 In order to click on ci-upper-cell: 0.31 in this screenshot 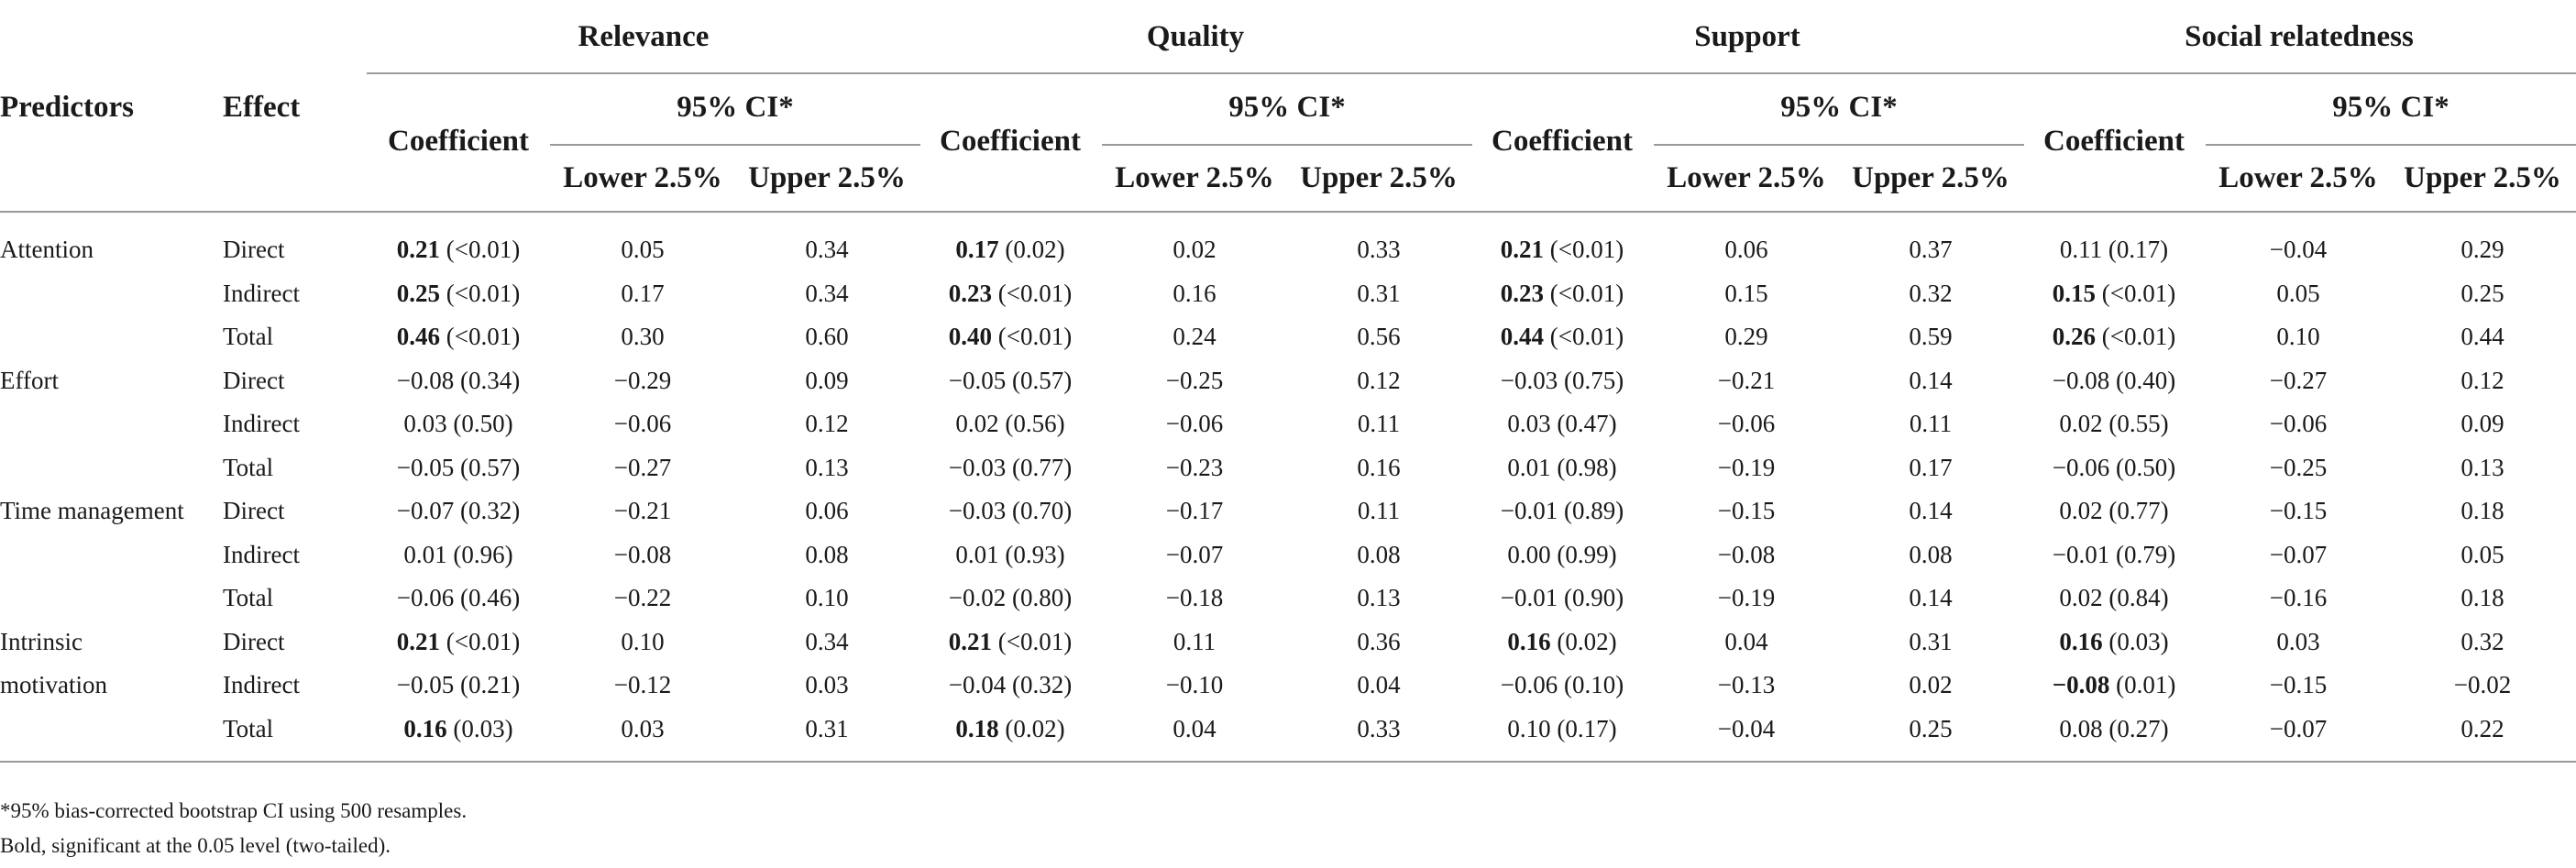, I will do `click(1379, 293)`.